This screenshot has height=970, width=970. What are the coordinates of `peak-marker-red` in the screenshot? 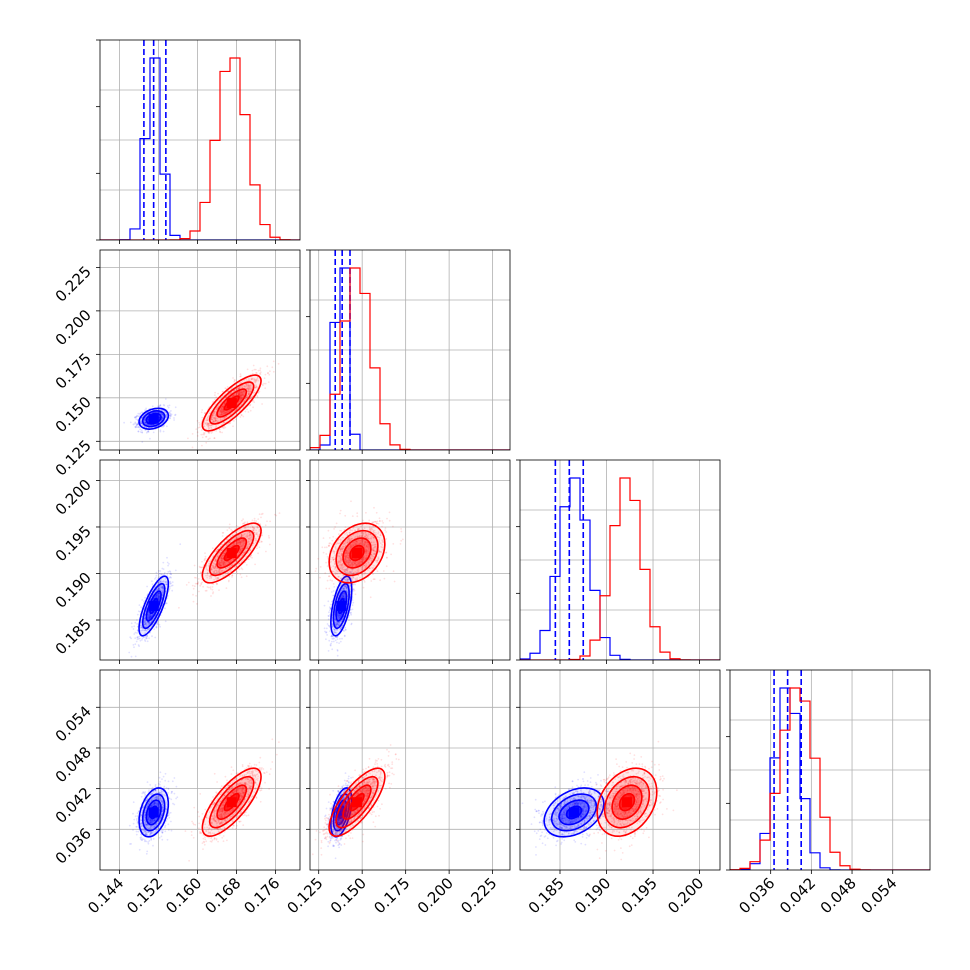 It's located at (231, 403).